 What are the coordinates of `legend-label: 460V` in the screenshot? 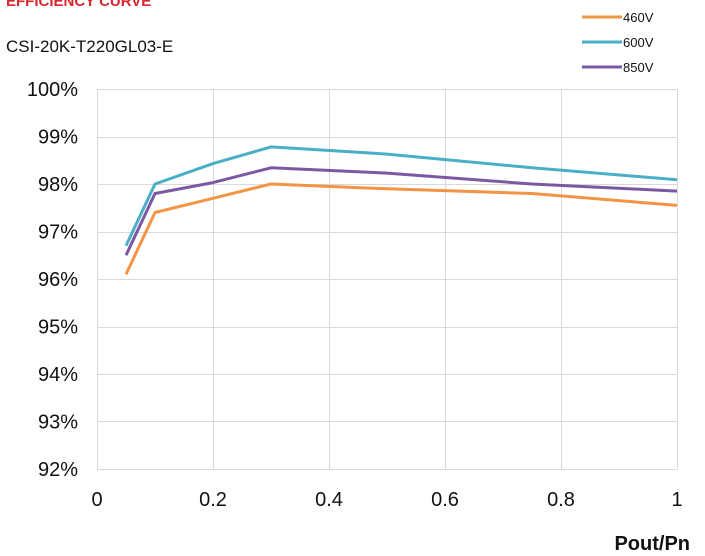 It's located at (638, 17).